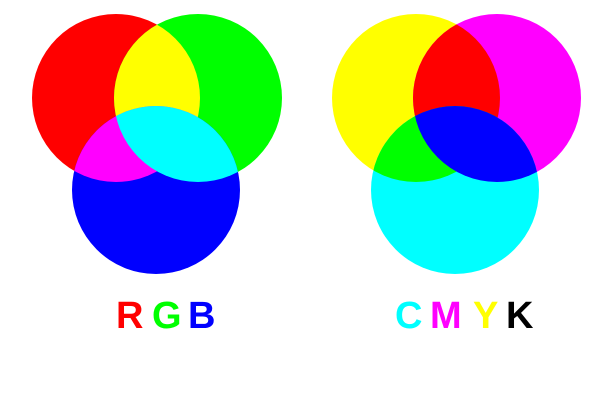  What do you see at coordinates (476, 144) in the screenshot?
I see `cmyk-blue-overlap` at bounding box center [476, 144].